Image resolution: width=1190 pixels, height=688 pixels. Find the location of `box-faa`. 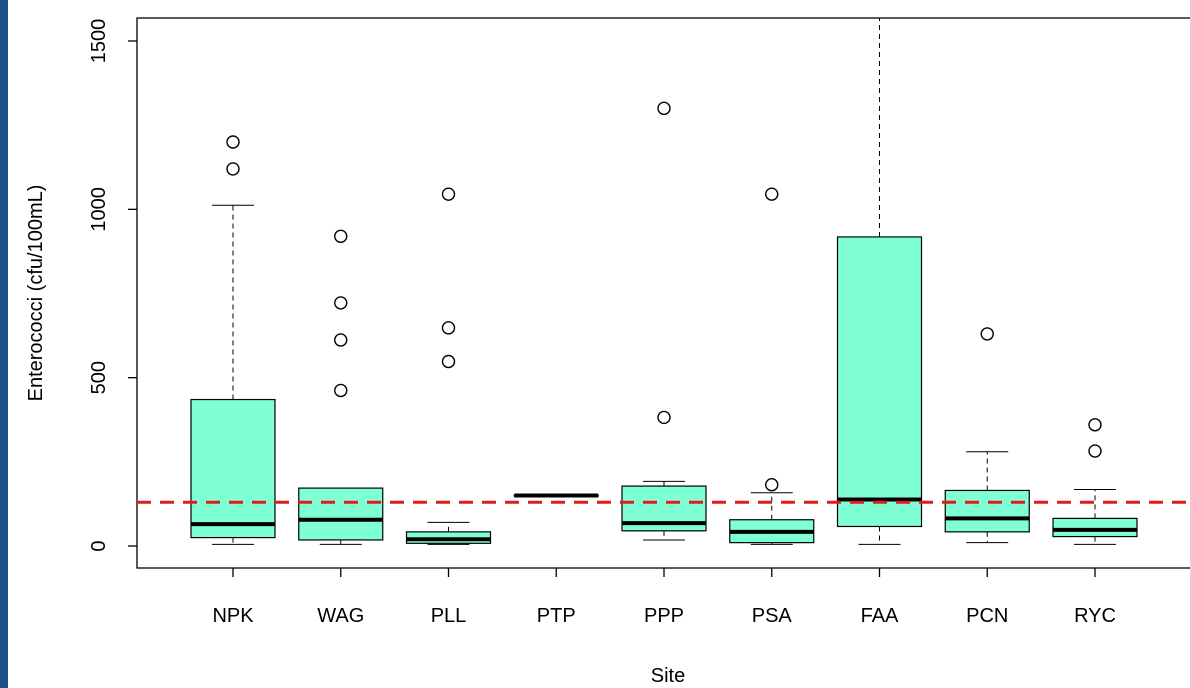

box-faa is located at coordinates (879, 281).